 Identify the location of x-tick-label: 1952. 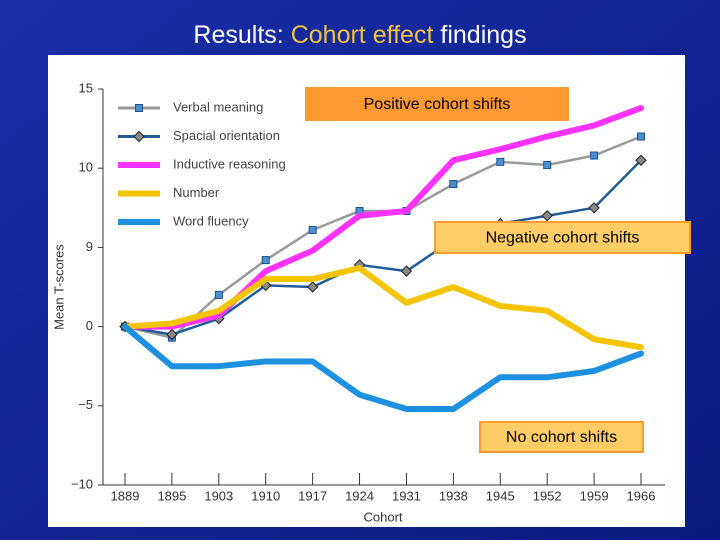
(547, 495).